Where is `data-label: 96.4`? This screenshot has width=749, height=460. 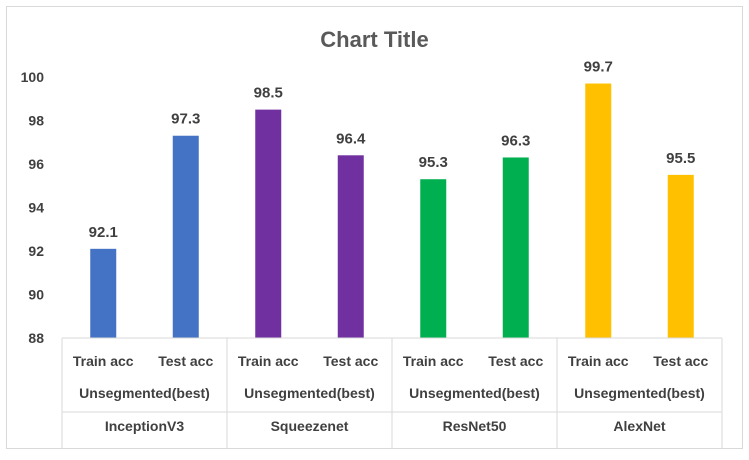
data-label: 96.4 is located at coordinates (351, 138).